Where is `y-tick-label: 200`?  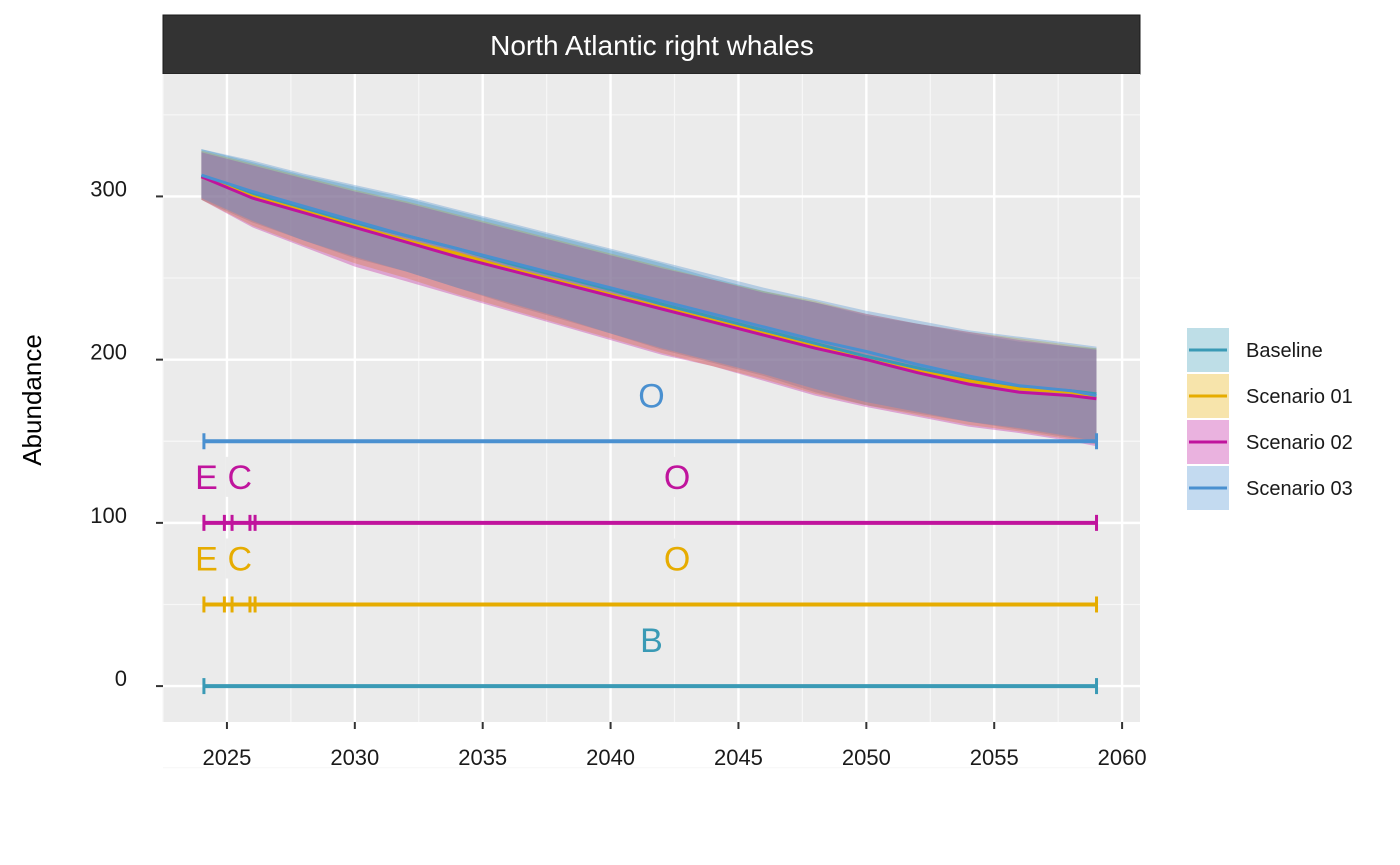 y-tick-label: 200 is located at coordinates (108, 352).